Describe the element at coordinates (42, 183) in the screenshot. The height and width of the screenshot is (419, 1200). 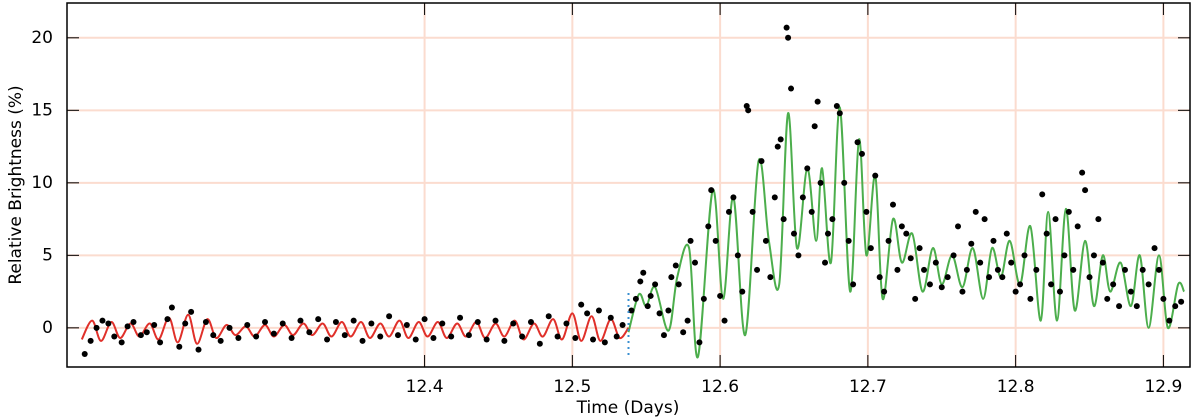
I see `y-tick-label: 10` at that location.